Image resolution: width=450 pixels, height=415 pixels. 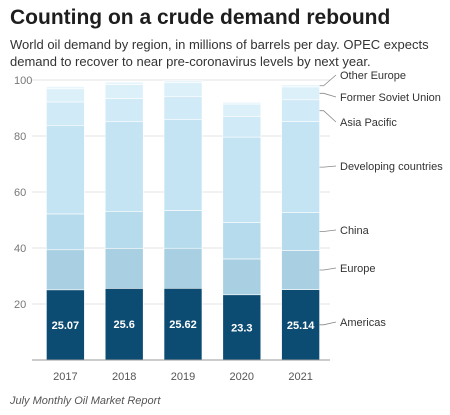 I want to click on y-tick-label: 20, so click(x=20, y=305).